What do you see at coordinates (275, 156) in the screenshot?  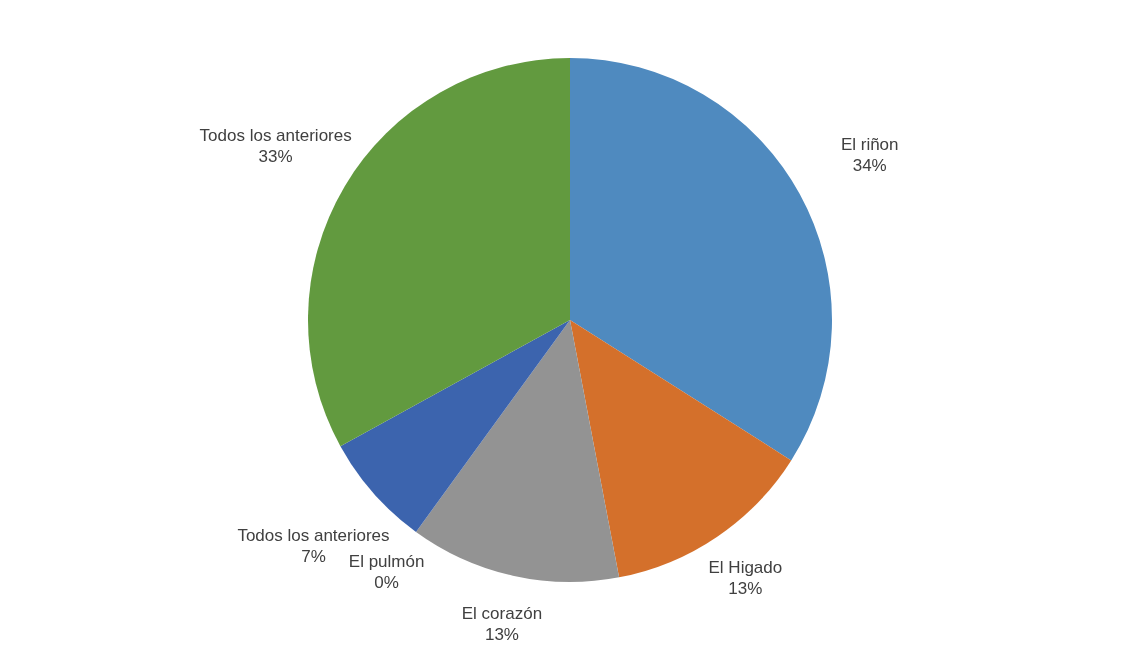 I see `data-label: 33%` at bounding box center [275, 156].